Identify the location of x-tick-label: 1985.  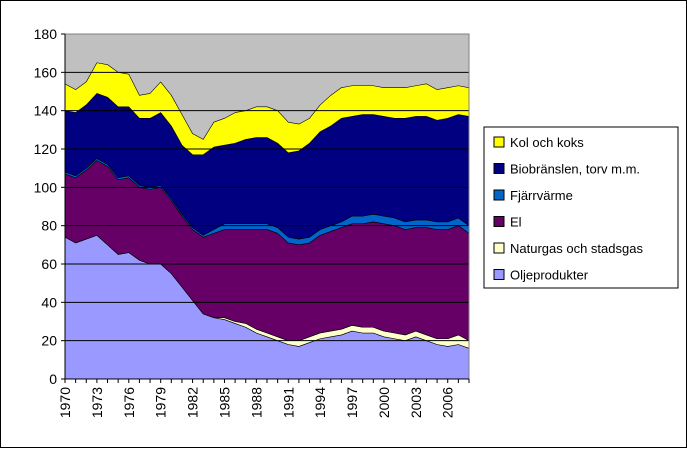
(224, 402).